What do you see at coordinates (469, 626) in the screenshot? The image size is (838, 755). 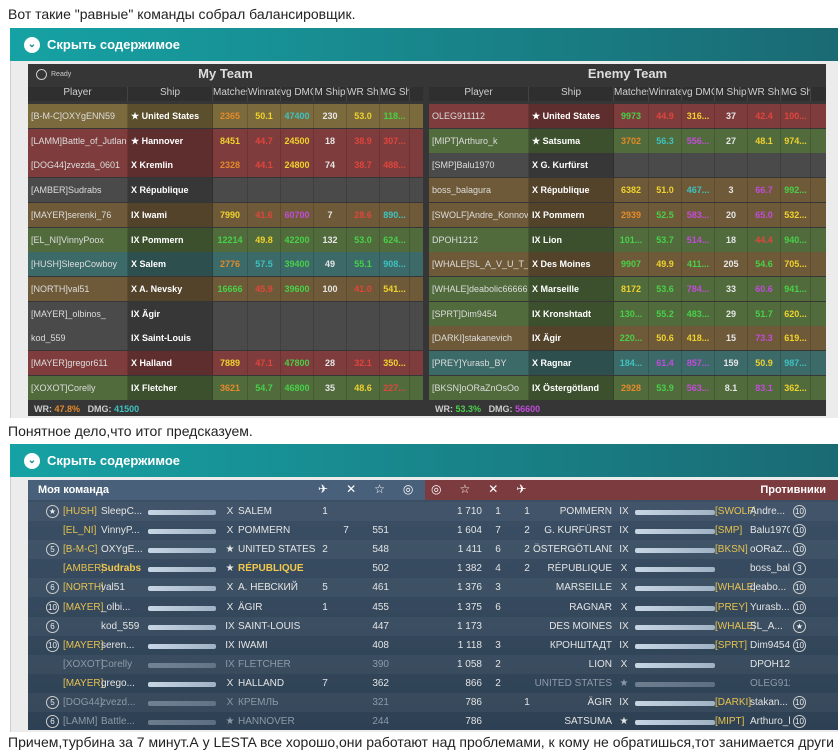 I see `base-exp: 1 173` at bounding box center [469, 626].